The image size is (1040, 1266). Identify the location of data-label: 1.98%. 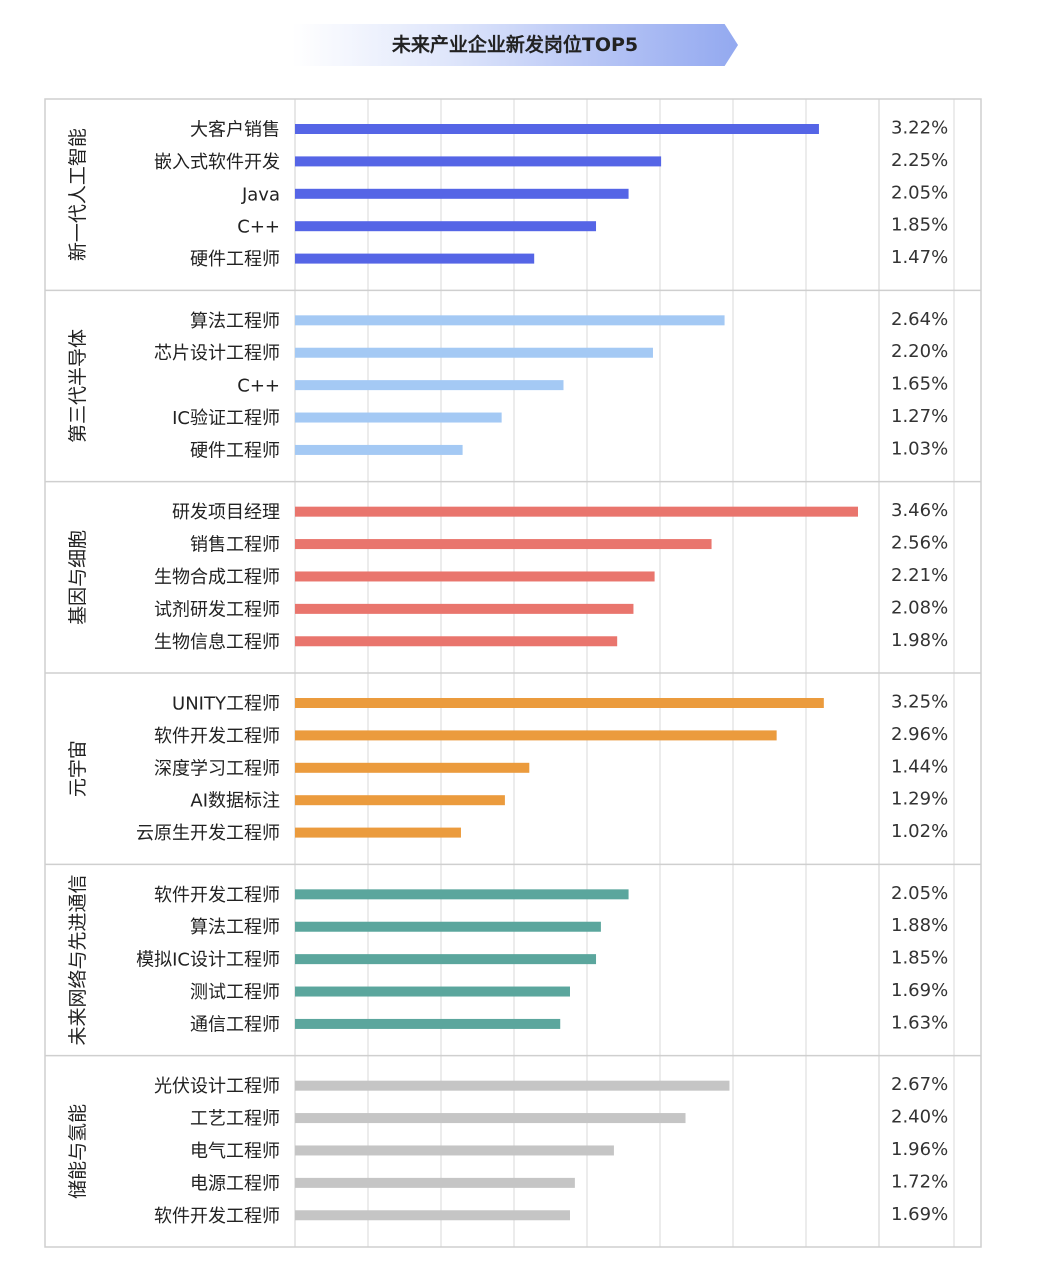
(919, 640).